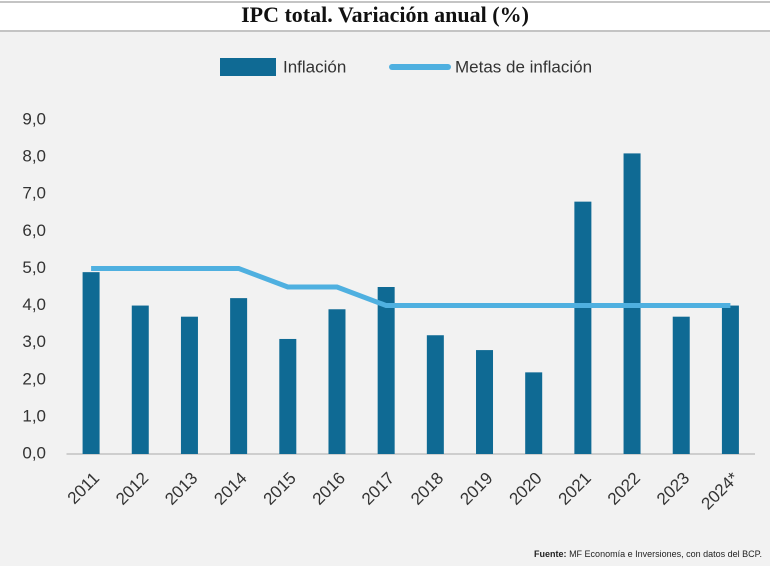 The image size is (770, 566). Describe the element at coordinates (248, 67) in the screenshot. I see `legend-swatch` at that location.